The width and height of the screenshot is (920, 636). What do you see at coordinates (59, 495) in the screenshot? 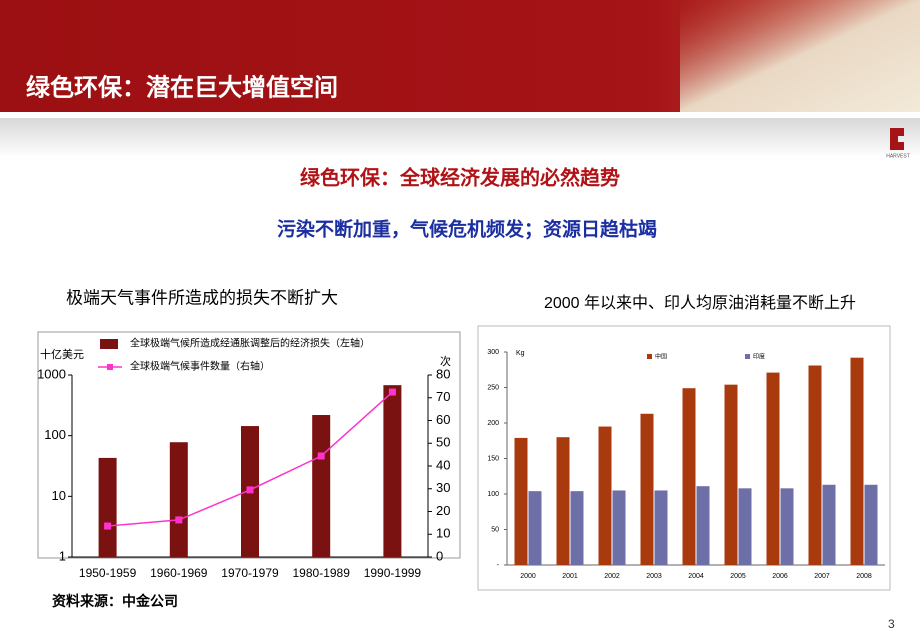
I see `y-tick-label: 10` at bounding box center [59, 495].